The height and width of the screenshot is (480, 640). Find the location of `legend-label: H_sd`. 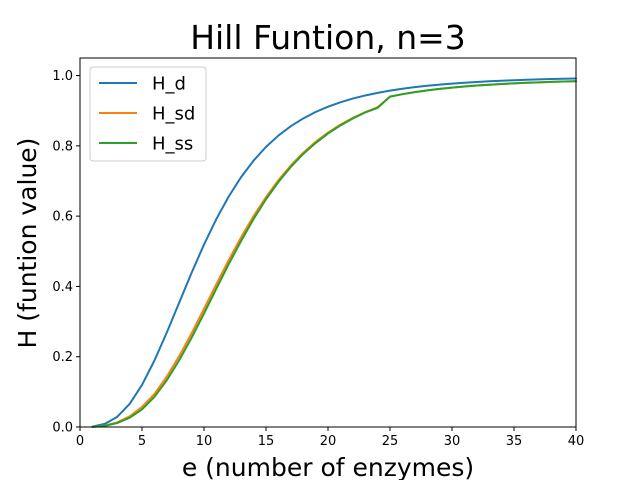

legend-label: H_sd is located at coordinates (173, 114).